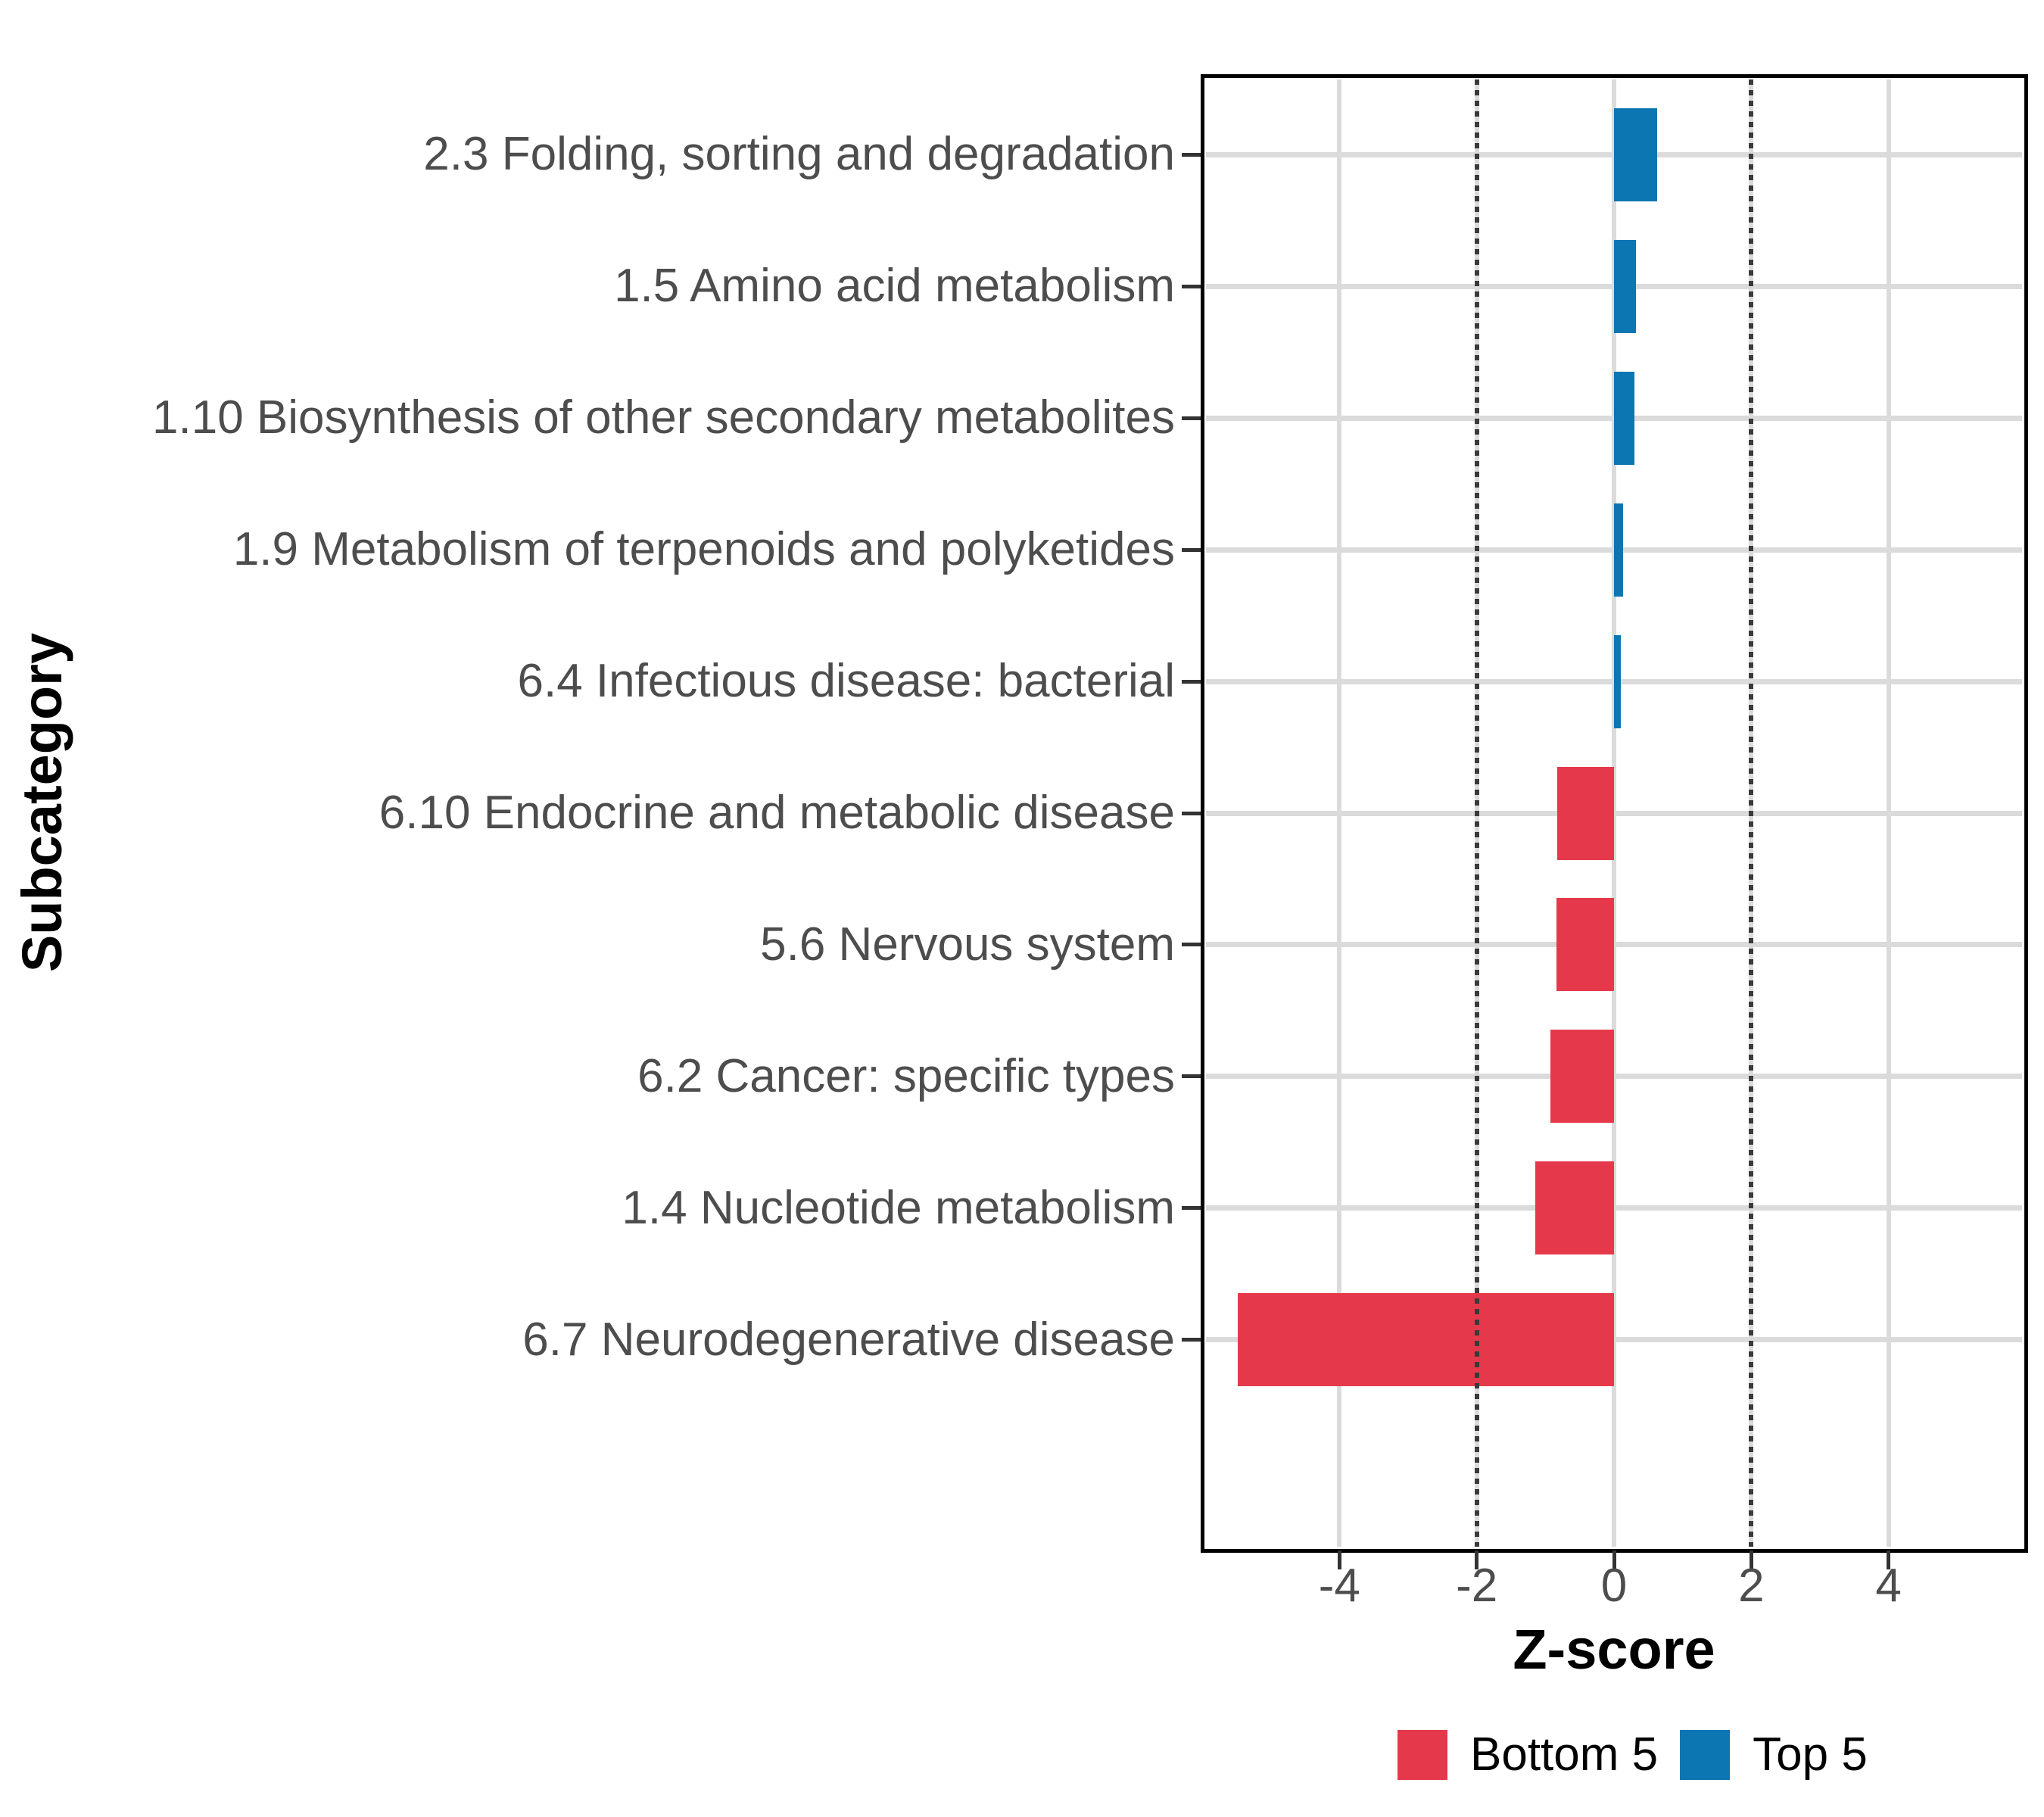 Image resolution: width=2044 pixels, height=1817 pixels. I want to click on legend-label-top5: Top 5, so click(1810, 1754).